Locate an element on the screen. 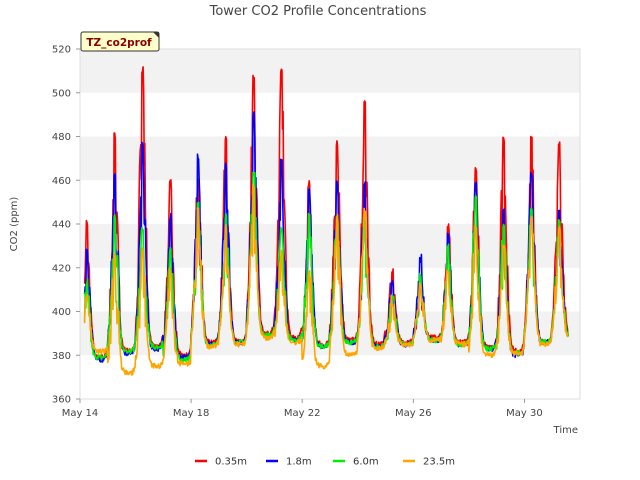 This screenshot has width=640, height=480. annotation-text: TZ_co2prof is located at coordinates (119, 43).